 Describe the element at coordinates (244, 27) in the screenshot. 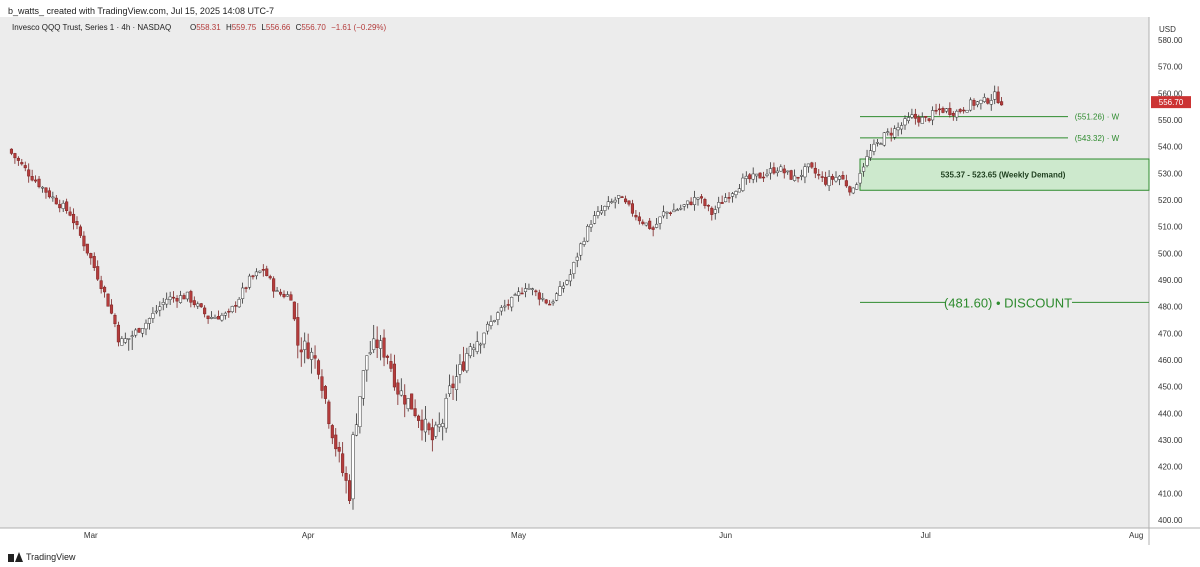

I see `high-value: 559.75` at that location.